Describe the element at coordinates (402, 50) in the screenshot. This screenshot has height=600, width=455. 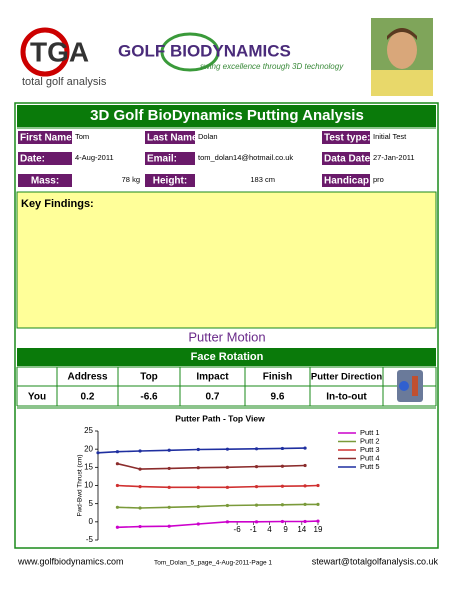
I see `photo-face` at that location.